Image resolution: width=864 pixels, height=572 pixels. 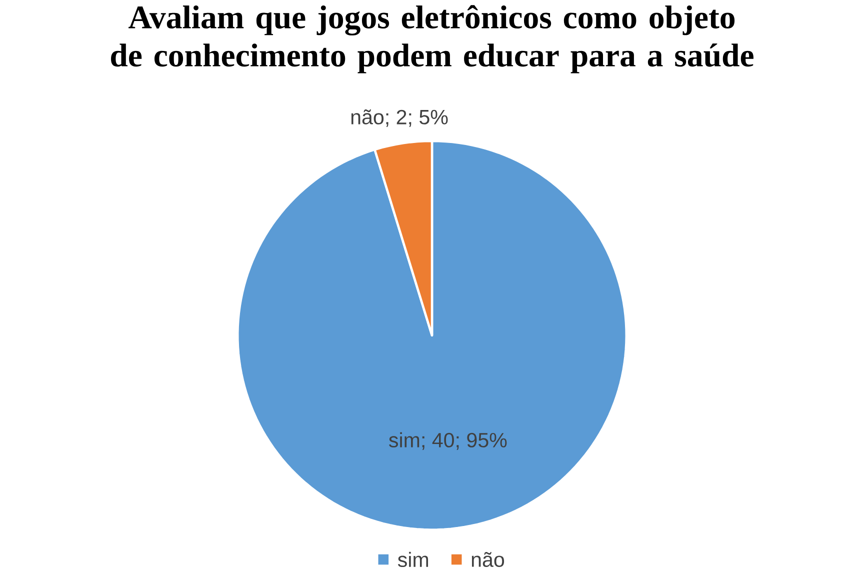 I want to click on data-label: sim; 40; 95%, so click(x=448, y=441).